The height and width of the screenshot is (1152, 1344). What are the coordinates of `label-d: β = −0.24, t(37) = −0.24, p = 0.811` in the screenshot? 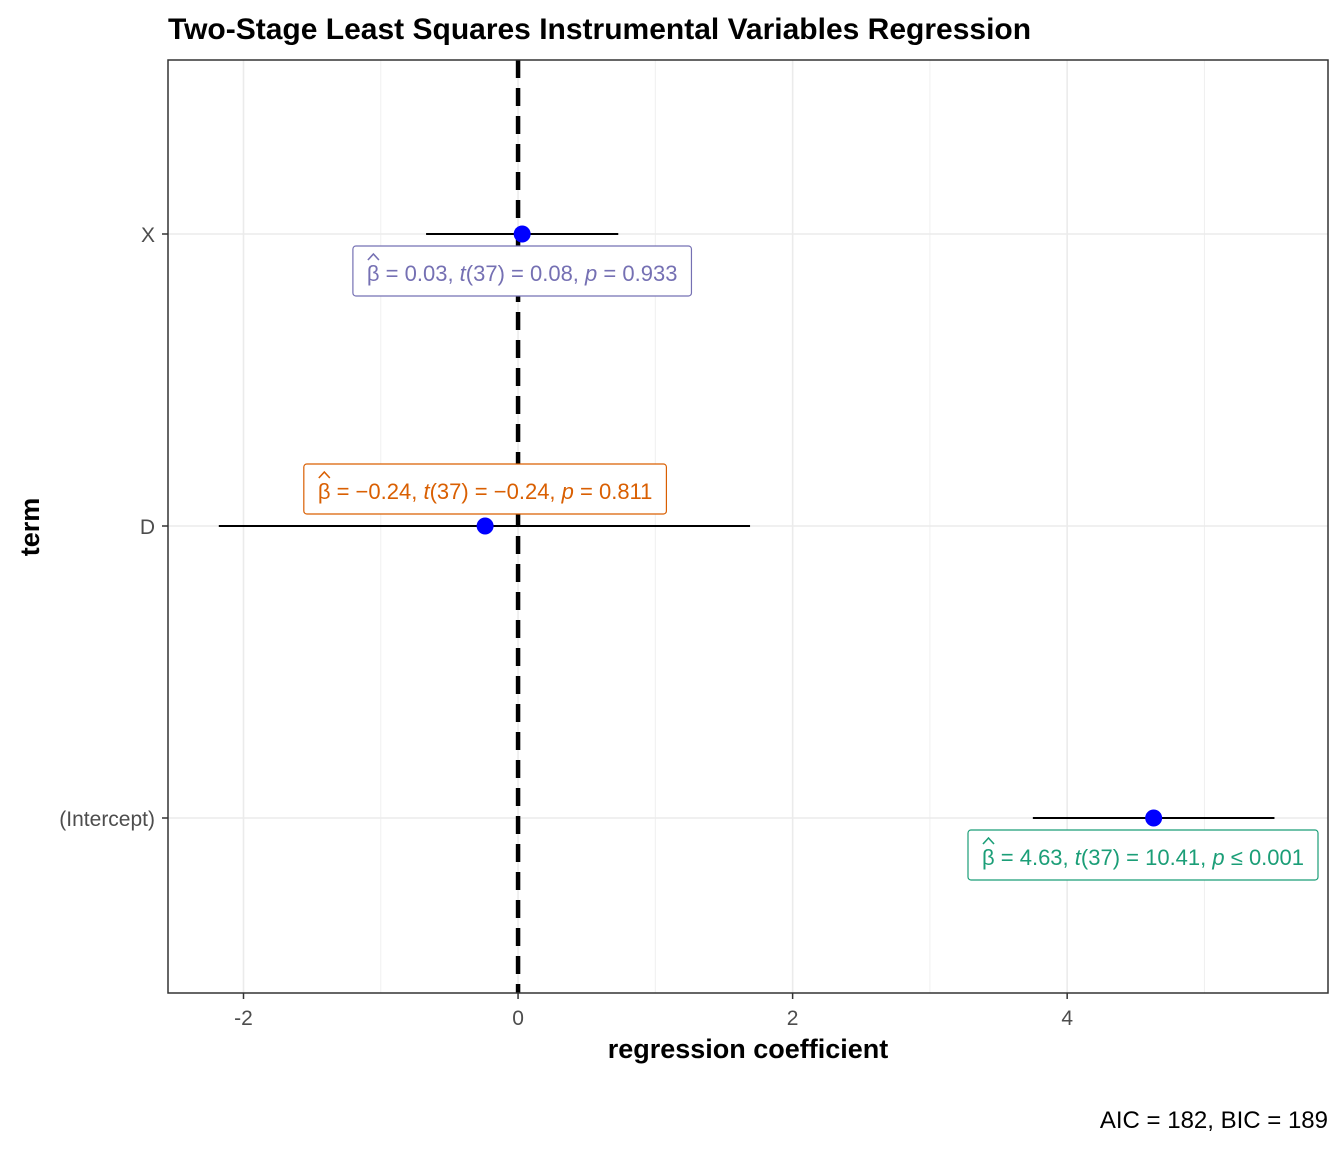 It's located at (485, 489).